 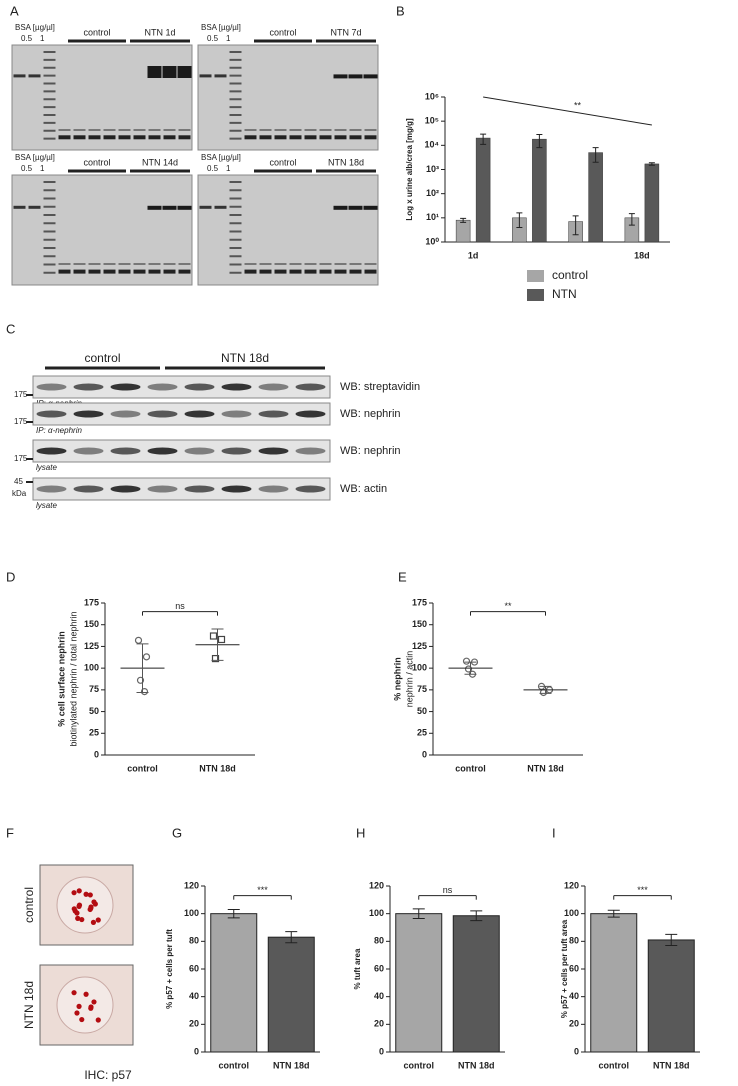 I want to click on x-tick-label: control, so click(x=419, y=1065).